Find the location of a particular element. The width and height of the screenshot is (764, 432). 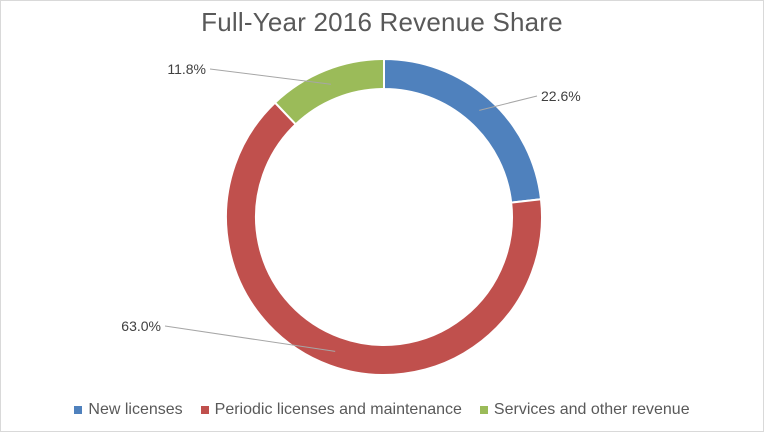

legend-item-new-licenses: New licenses is located at coordinates (128, 410).